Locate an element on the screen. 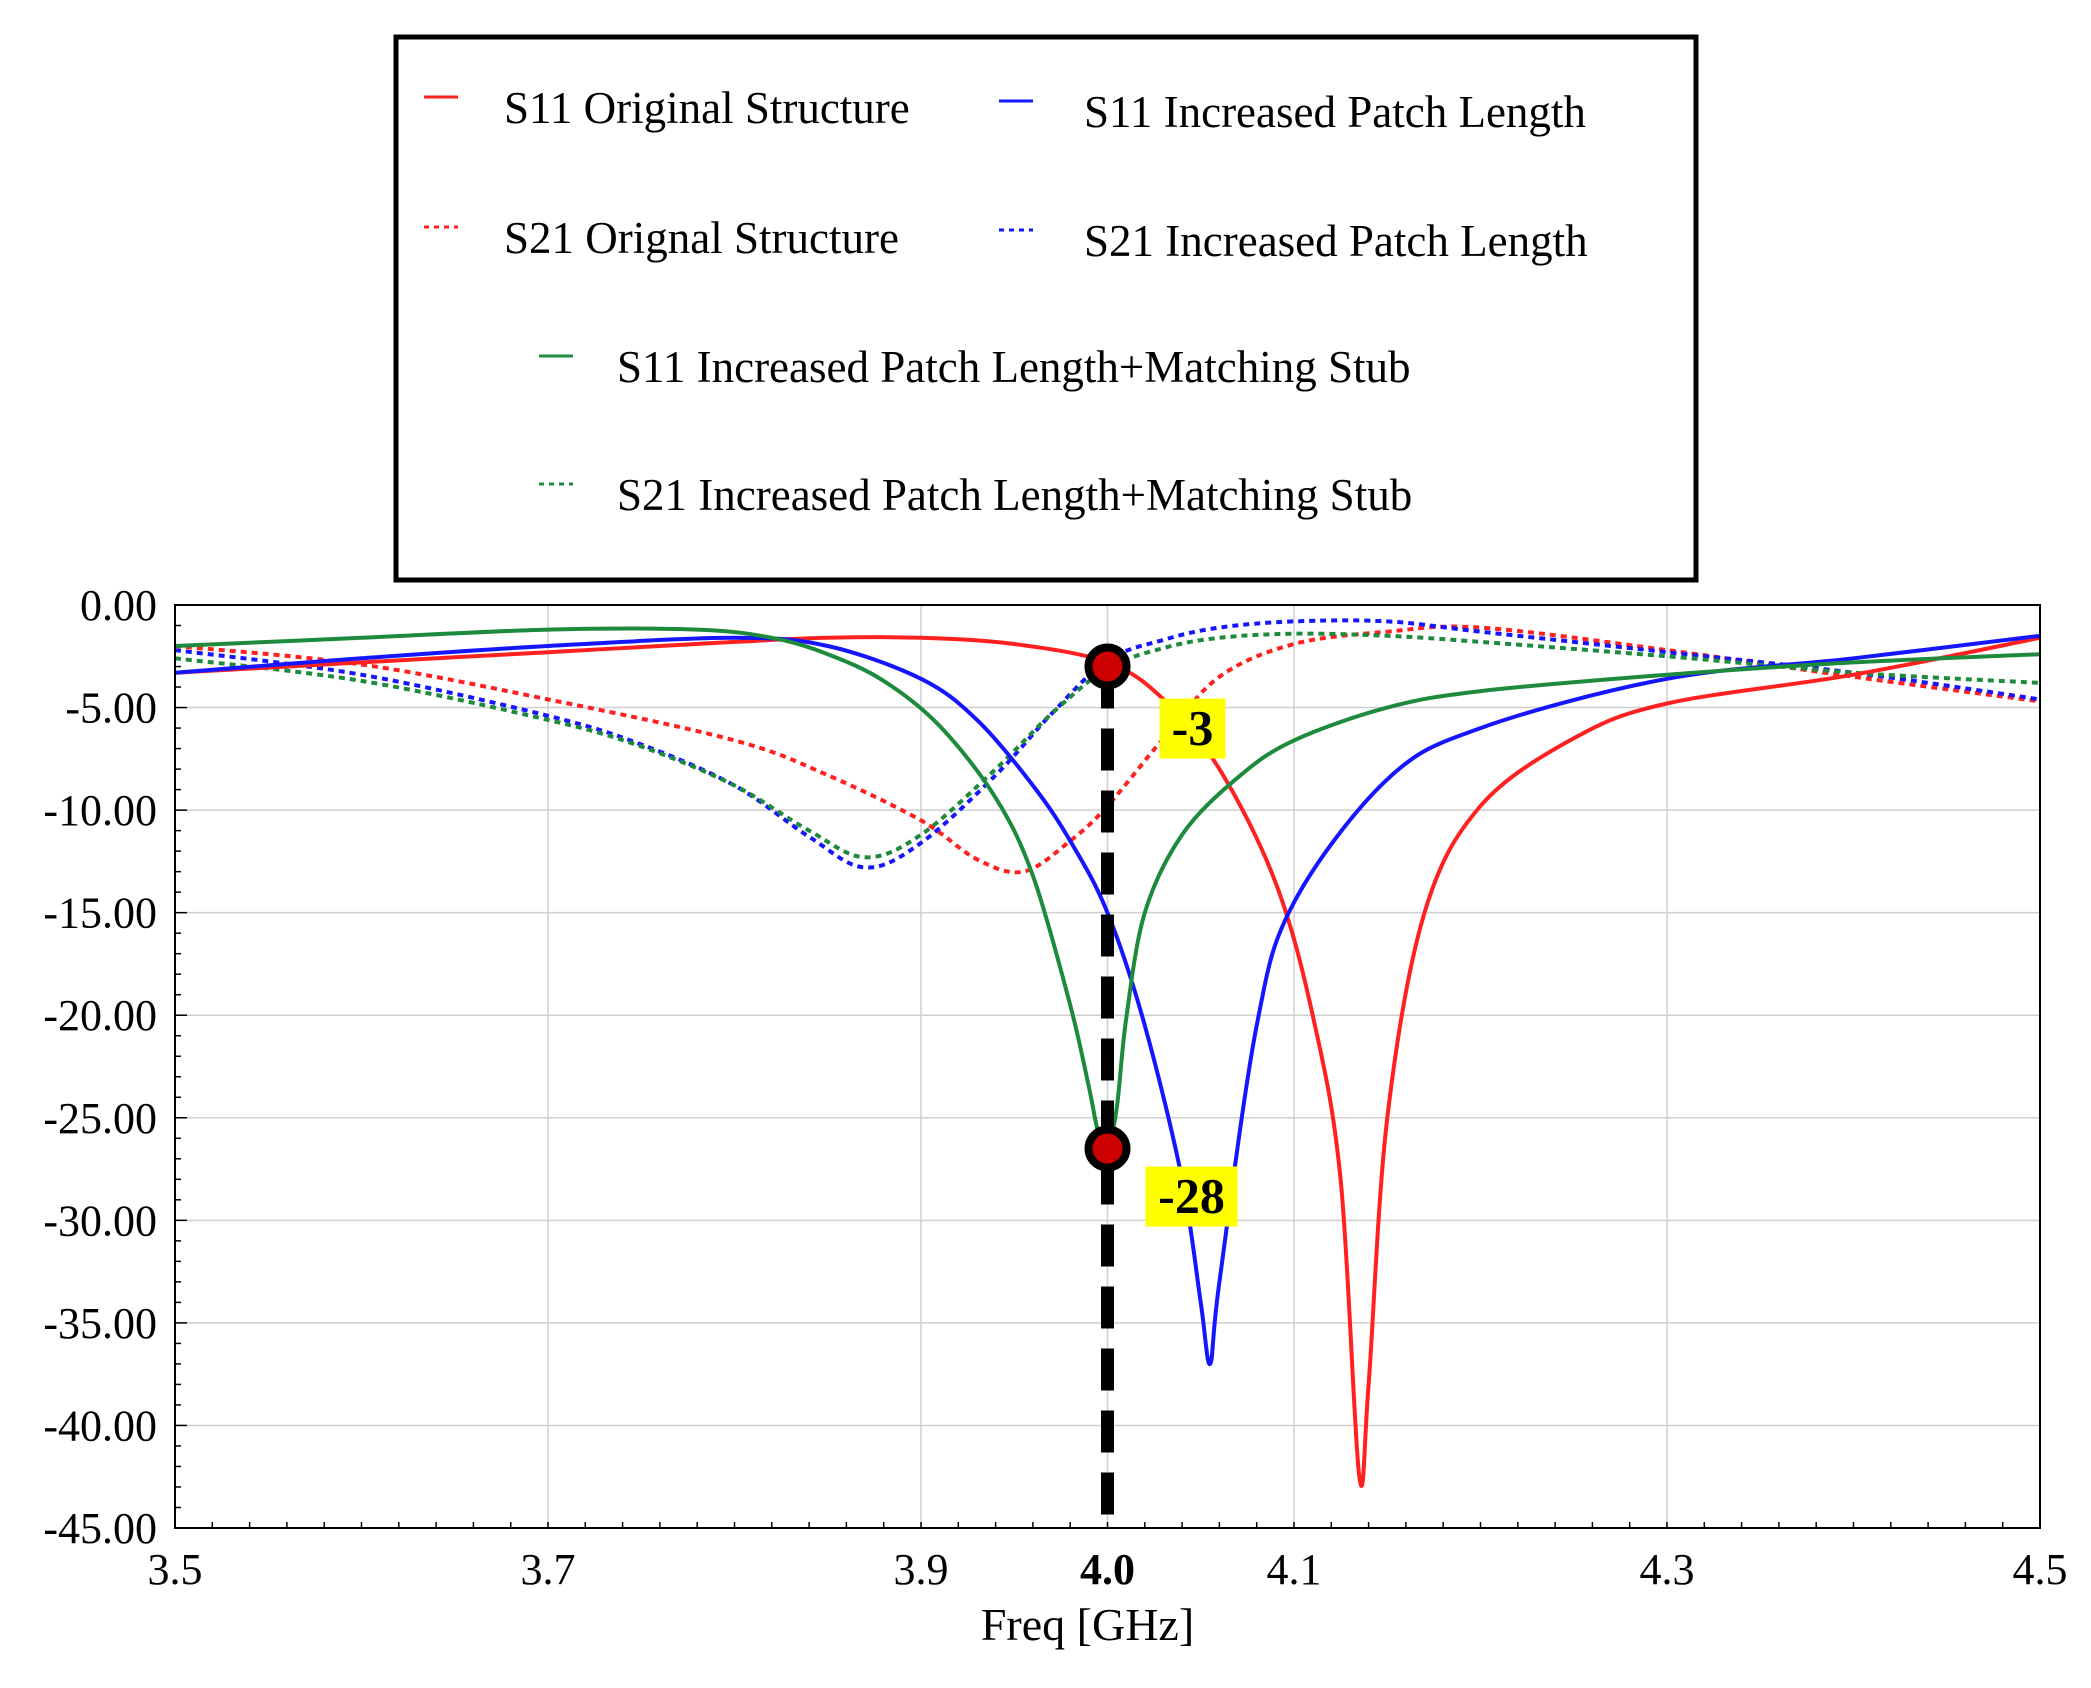 The width and height of the screenshot is (2091, 1688). annotation-label: -28 is located at coordinates (1191, 1196).